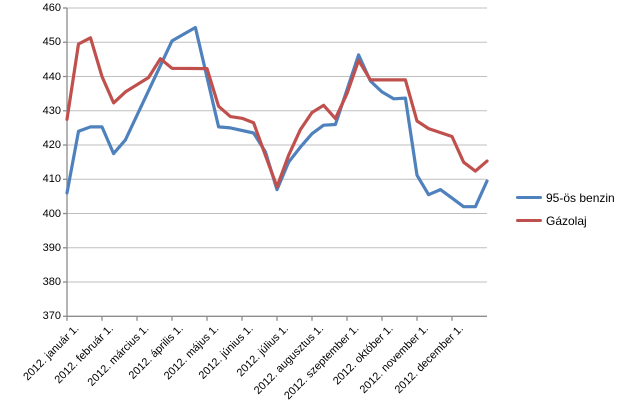 The image size is (624, 416). I want to click on y-axis-label-370: 370, so click(51, 316).